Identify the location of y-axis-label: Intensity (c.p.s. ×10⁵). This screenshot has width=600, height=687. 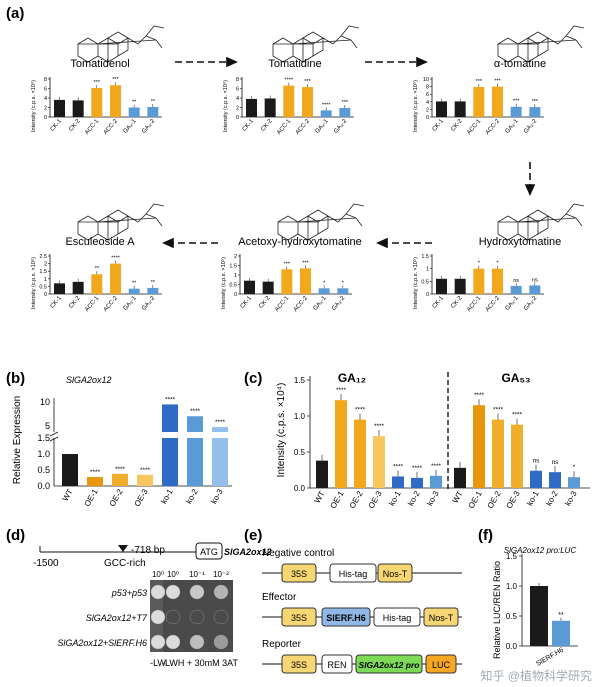
(33, 106).